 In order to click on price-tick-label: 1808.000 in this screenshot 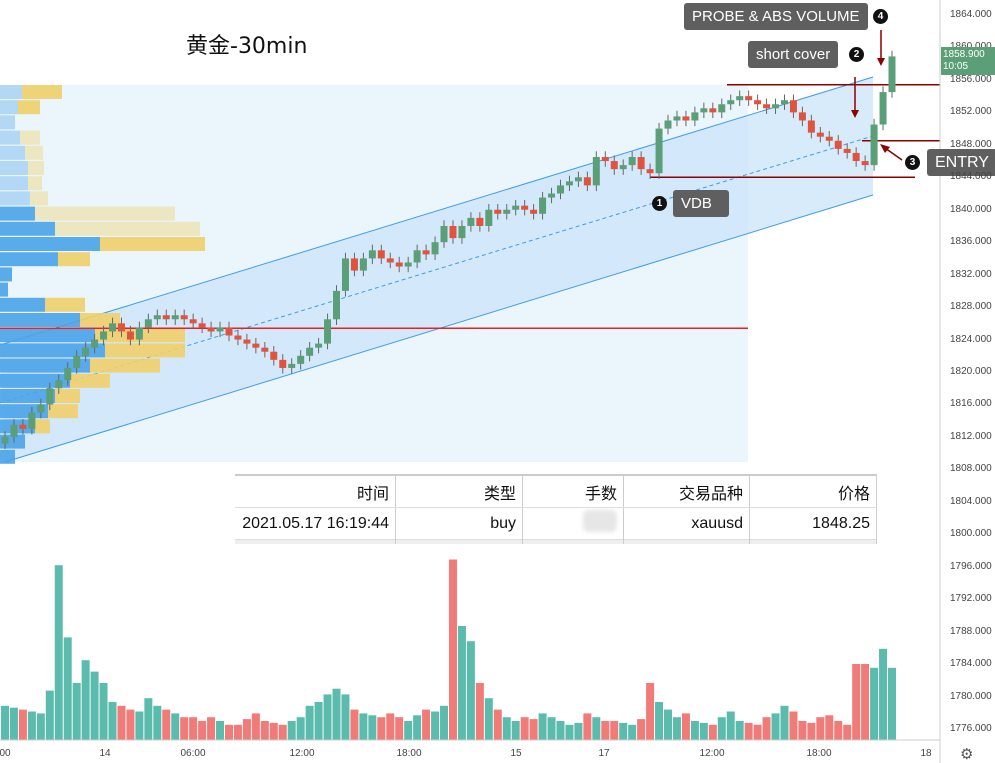, I will do `click(971, 469)`.